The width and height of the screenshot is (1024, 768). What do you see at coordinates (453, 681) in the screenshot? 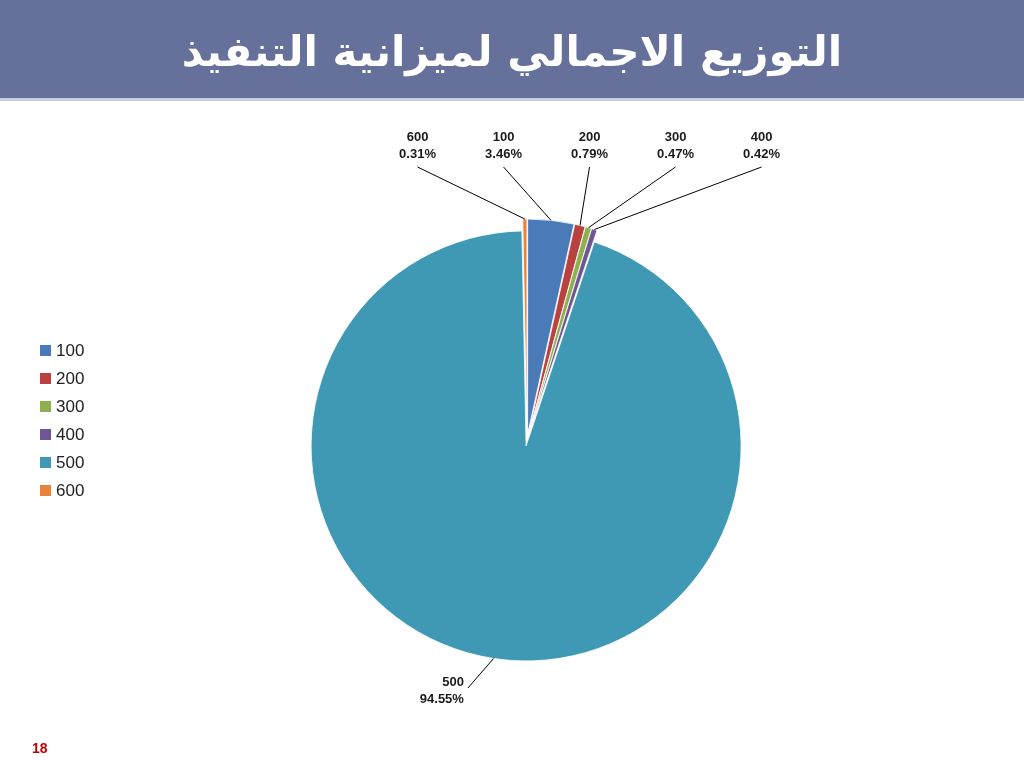
I see `slice-label: 500` at bounding box center [453, 681].